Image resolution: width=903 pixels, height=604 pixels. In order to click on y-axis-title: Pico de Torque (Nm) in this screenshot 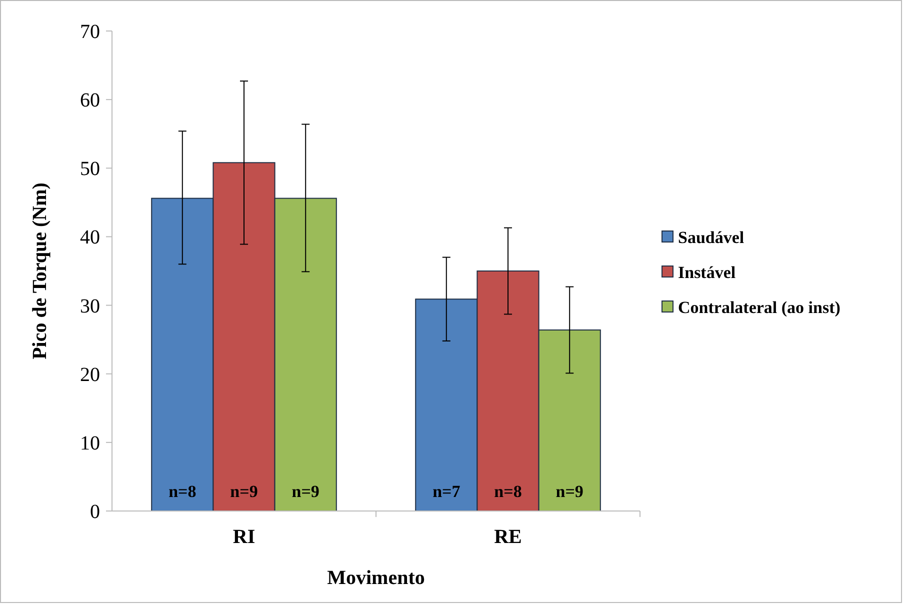, I will do `click(40, 271)`.